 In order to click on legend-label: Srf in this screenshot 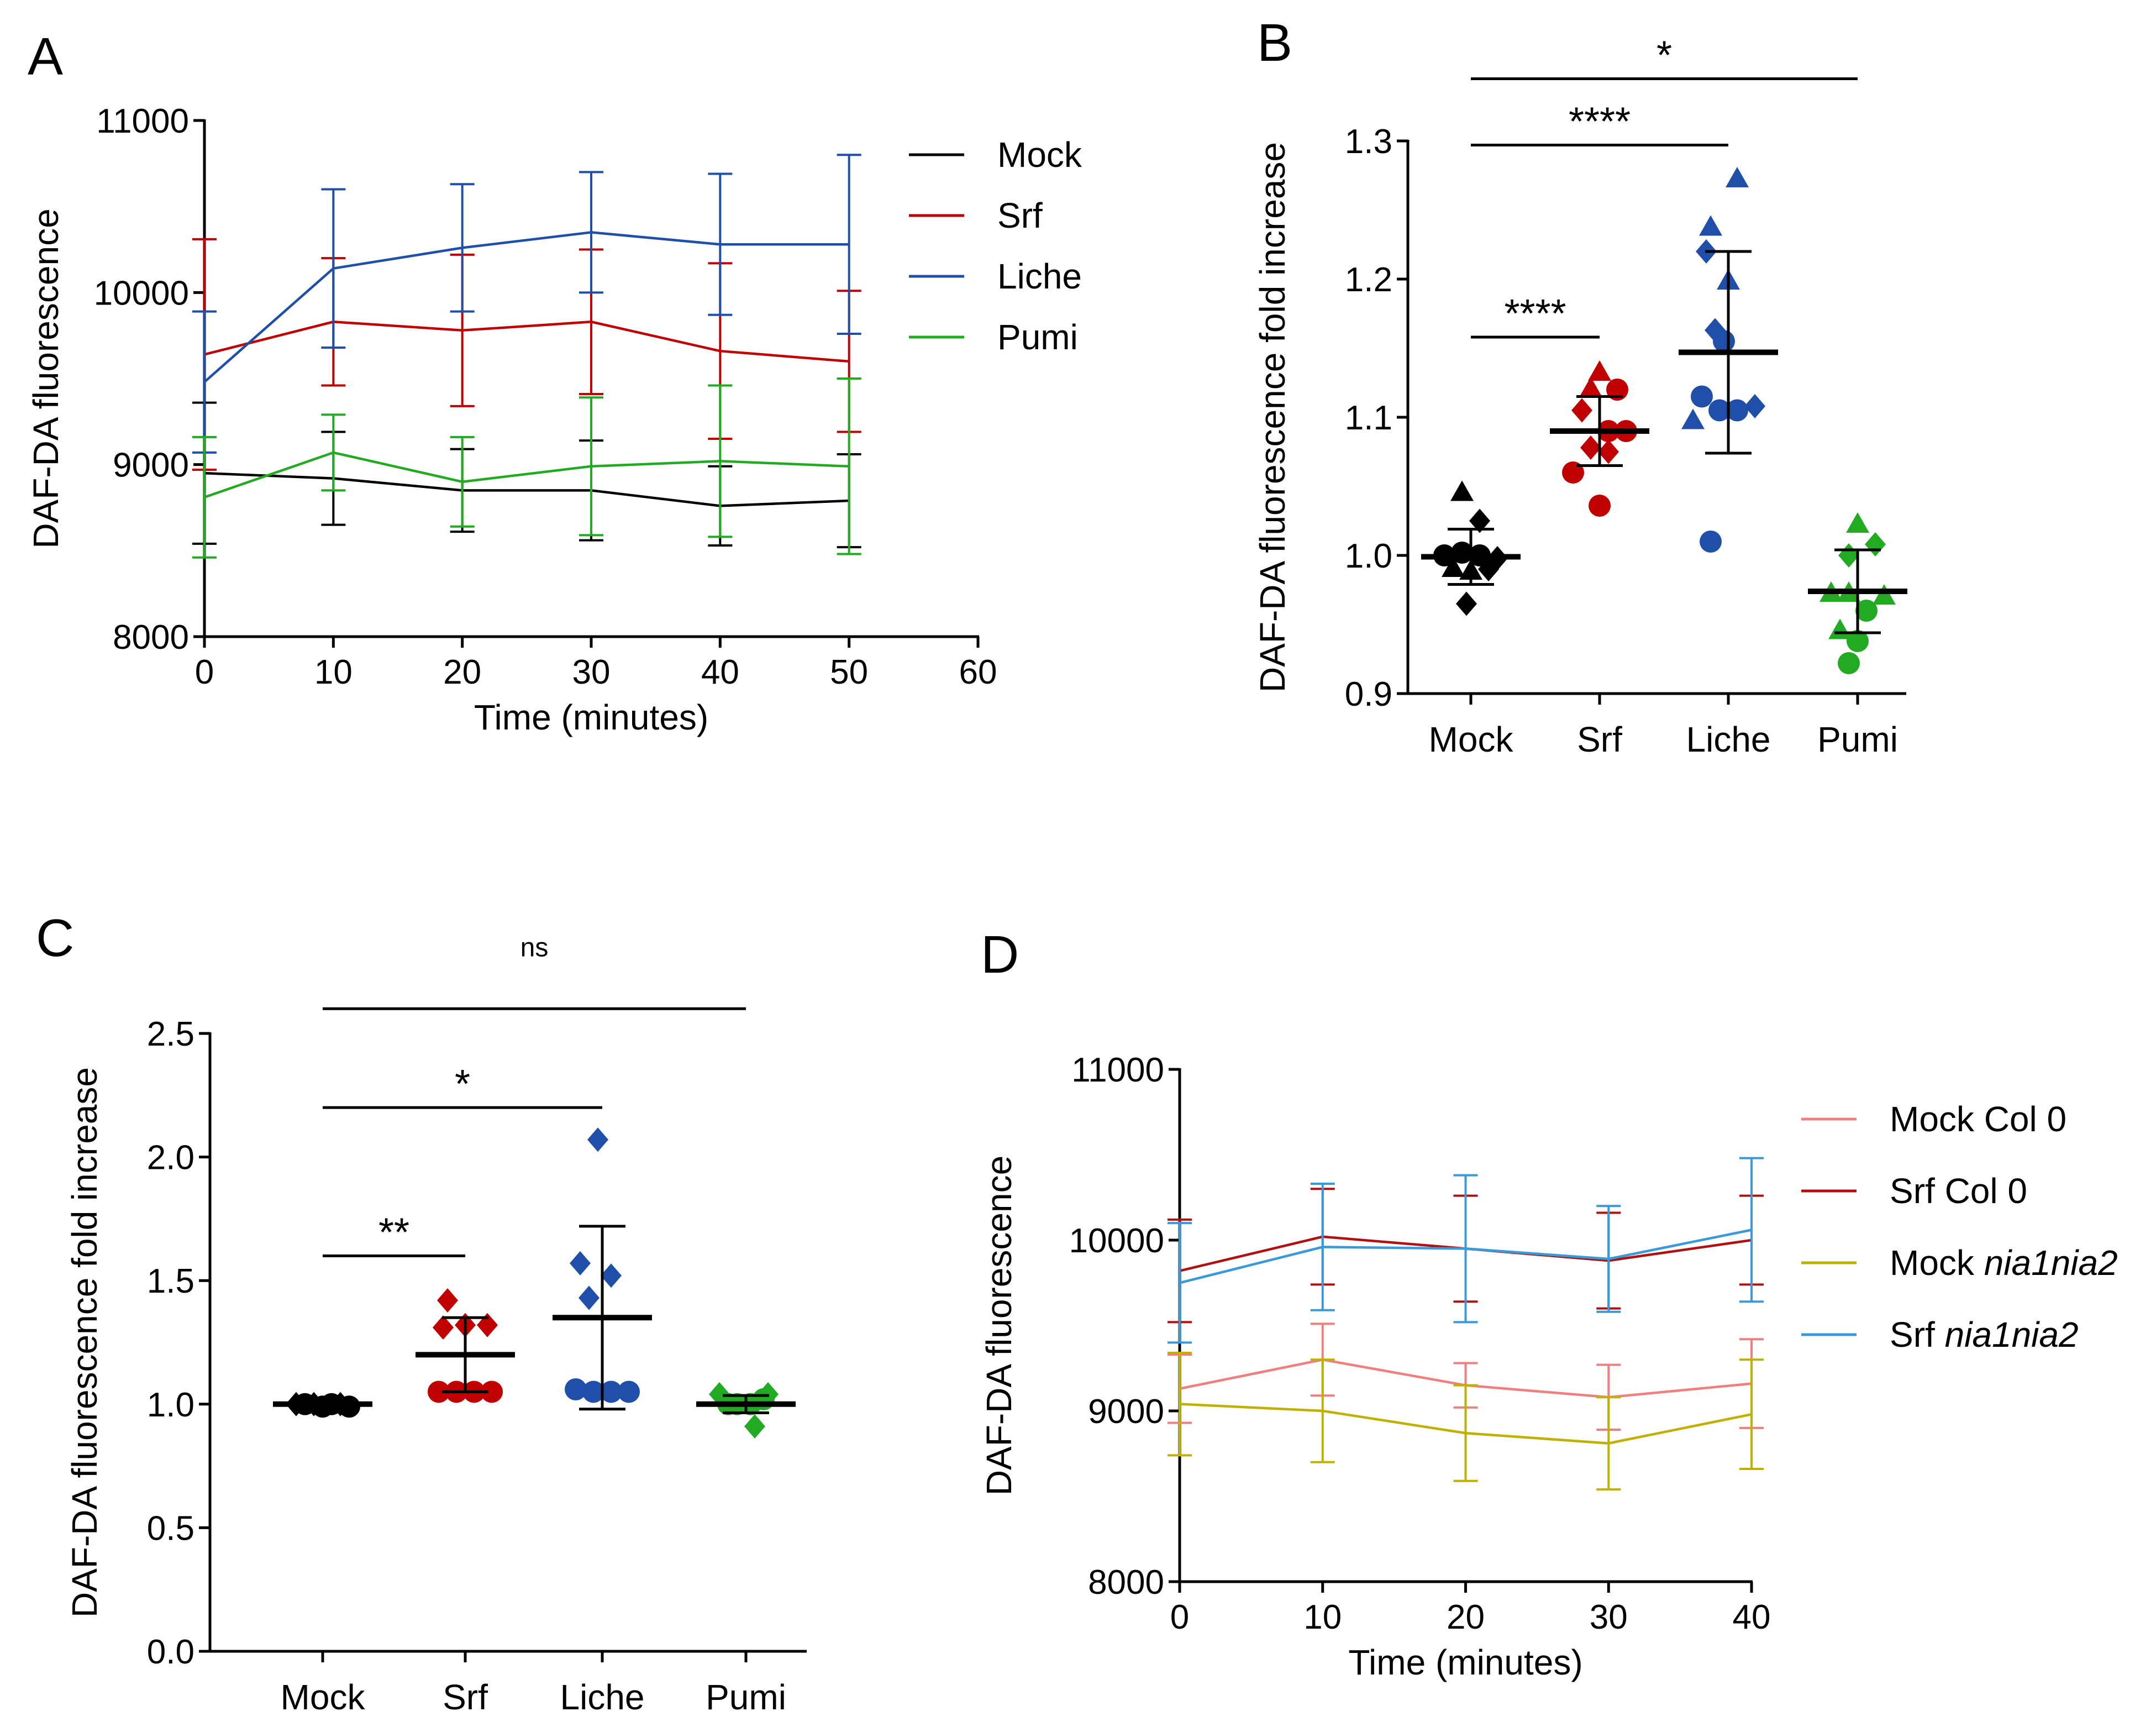, I will do `click(1020, 216)`.